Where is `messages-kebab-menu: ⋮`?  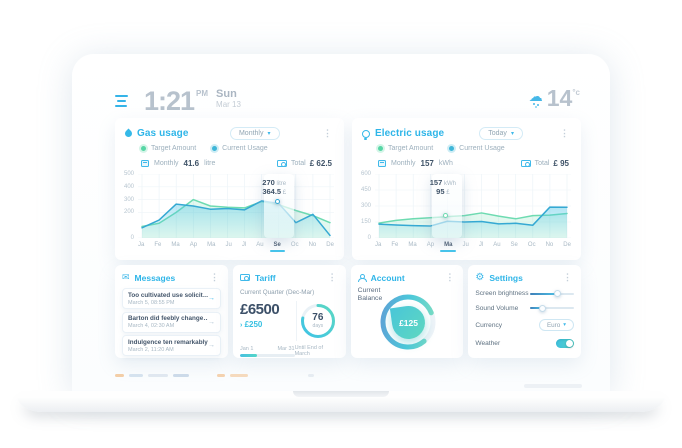 messages-kebab-menu: ⋮ is located at coordinates (214, 277).